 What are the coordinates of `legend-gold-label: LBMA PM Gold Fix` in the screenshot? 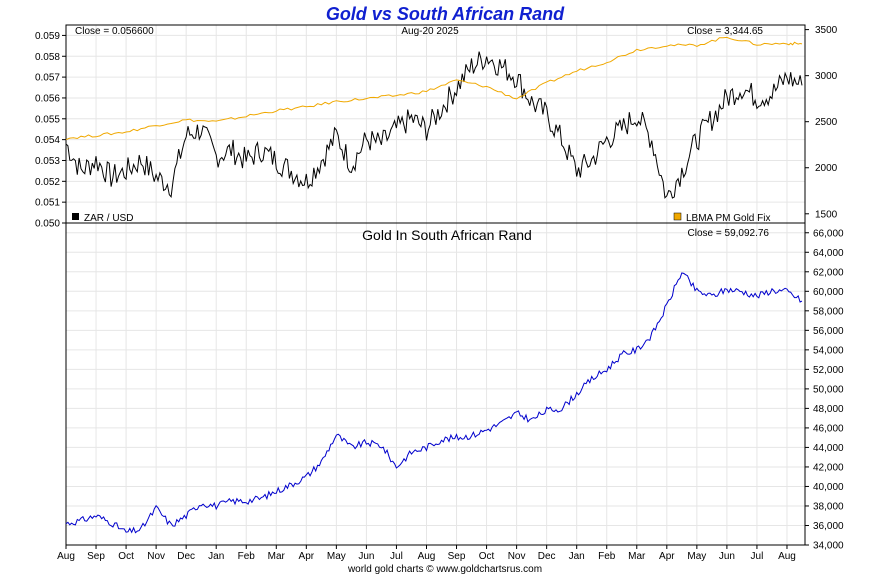 It's located at (728, 218).